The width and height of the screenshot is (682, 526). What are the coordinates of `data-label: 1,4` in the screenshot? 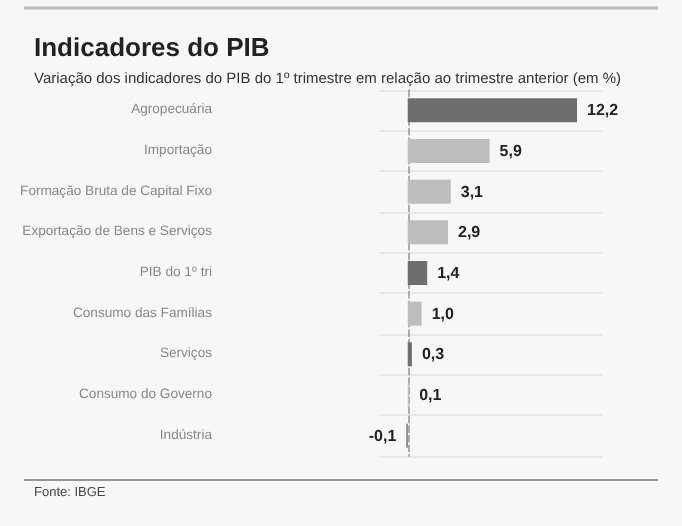 It's located at (449, 273).